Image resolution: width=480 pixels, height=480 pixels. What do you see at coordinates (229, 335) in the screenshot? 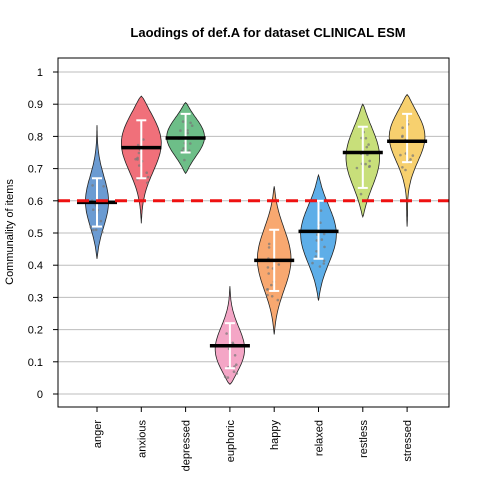
I see `violin-euphoric` at bounding box center [229, 335].